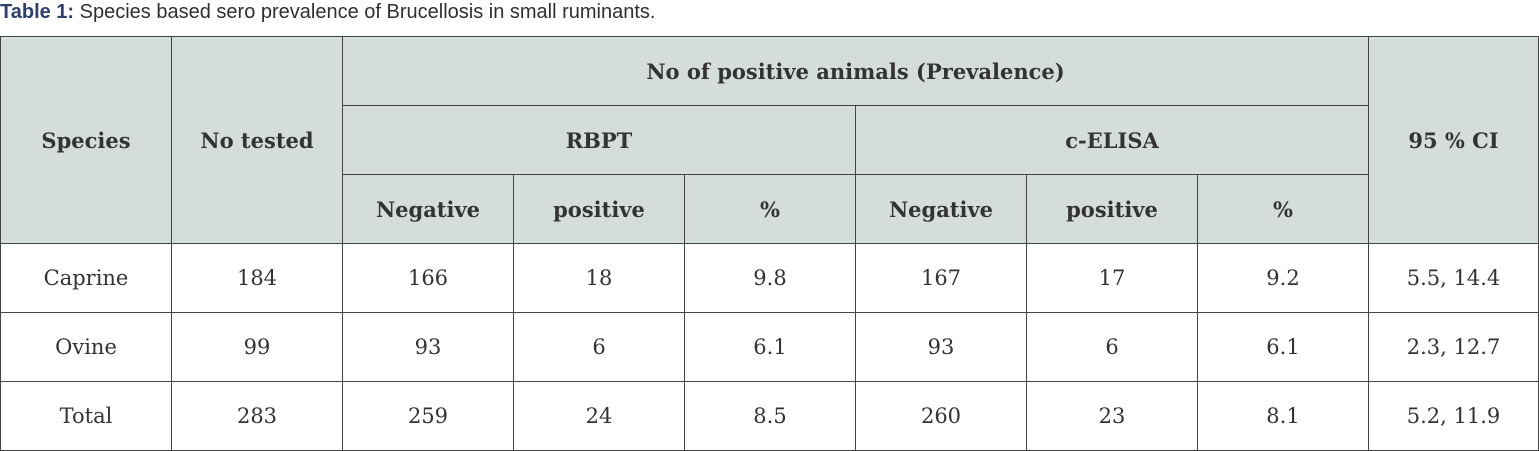 Image resolution: width=1539 pixels, height=451 pixels. I want to click on cell-no-tested: 283, so click(257, 416).